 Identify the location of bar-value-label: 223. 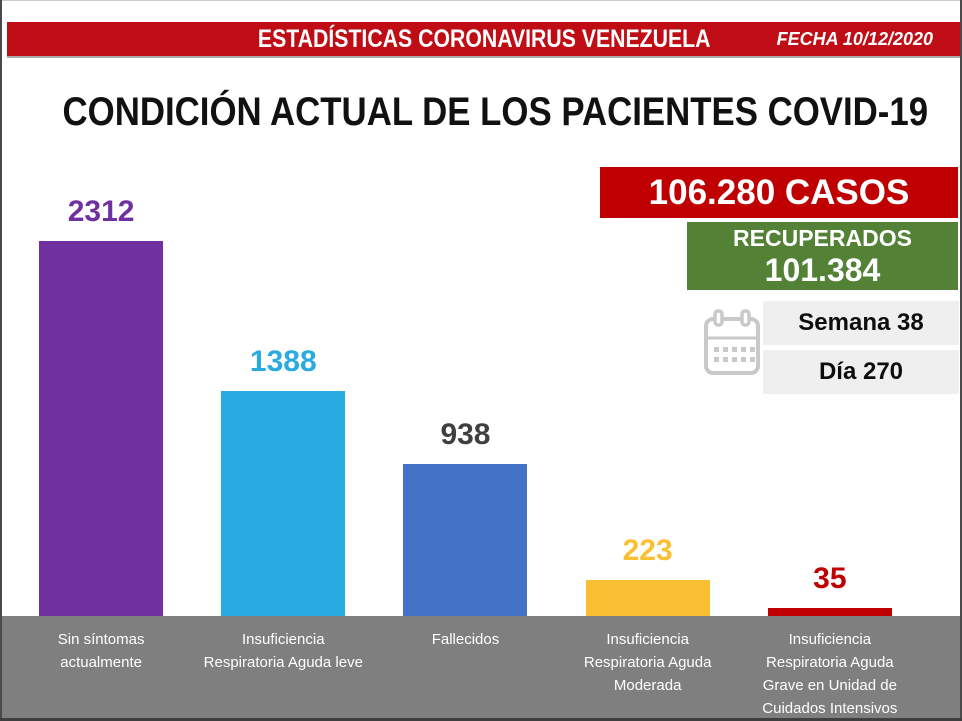
(647, 550).